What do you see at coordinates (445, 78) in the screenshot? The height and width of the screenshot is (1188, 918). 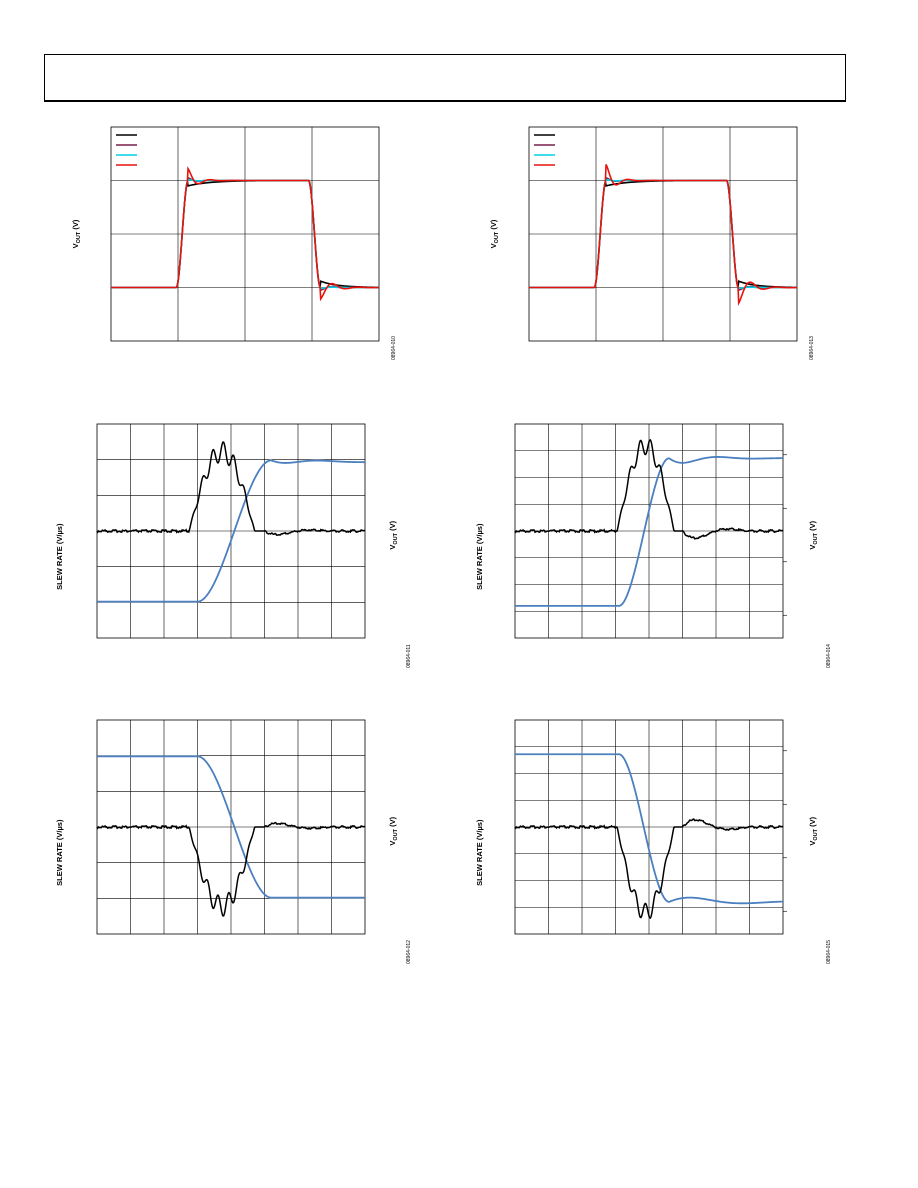 I see `page-header-box` at bounding box center [445, 78].